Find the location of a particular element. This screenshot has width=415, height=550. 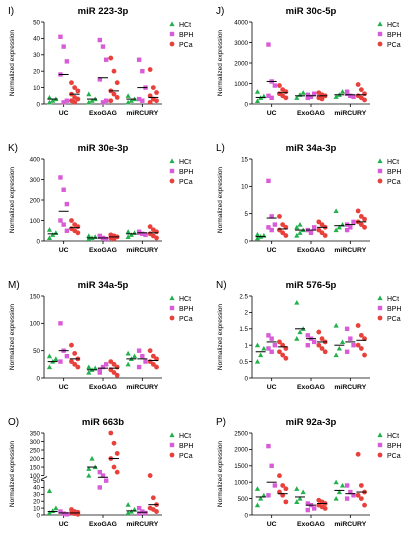

legend-marker-PCa is located at coordinates (380, 455).